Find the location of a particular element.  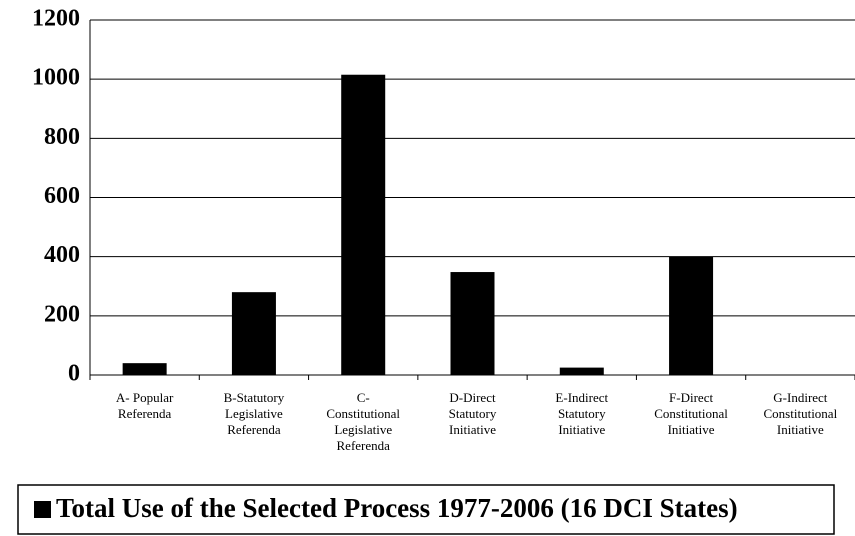

y-tick-label: 0 is located at coordinates (74, 374).